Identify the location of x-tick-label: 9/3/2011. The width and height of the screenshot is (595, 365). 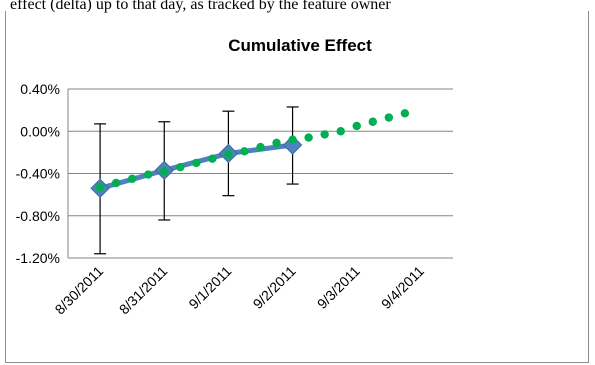
(338, 287).